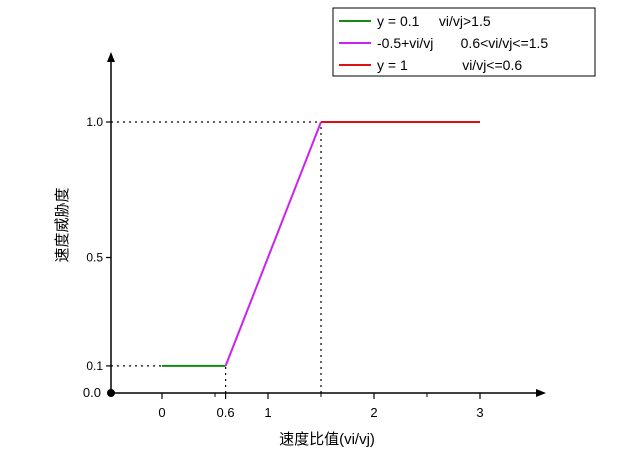  What do you see at coordinates (479, 412) in the screenshot?
I see `x-tick-label: 3` at bounding box center [479, 412].